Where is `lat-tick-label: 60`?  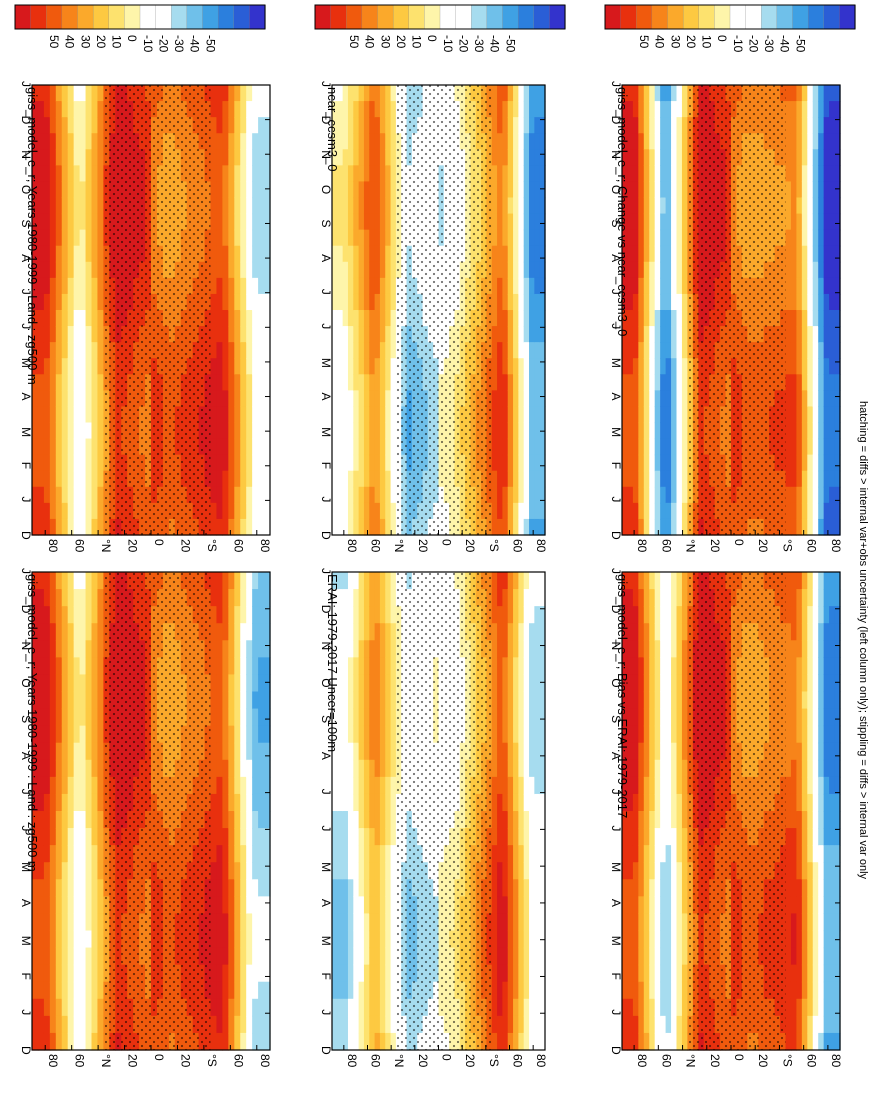
lat-tick-label: 60 is located at coordinates (376, 1061).